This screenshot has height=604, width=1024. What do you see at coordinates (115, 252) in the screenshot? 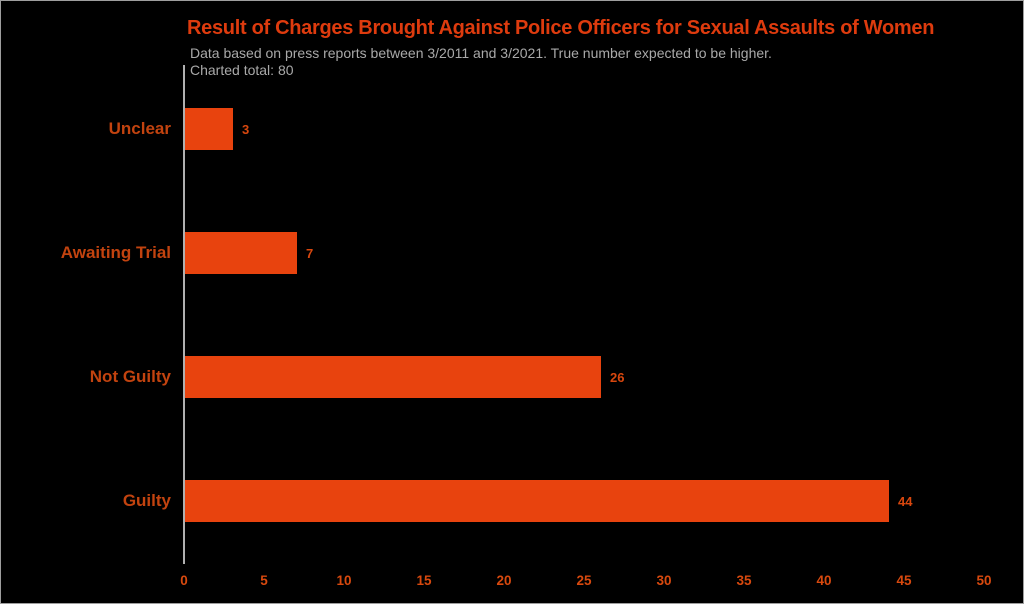
I see `category-label: Awaiting Trial` at bounding box center [115, 252].